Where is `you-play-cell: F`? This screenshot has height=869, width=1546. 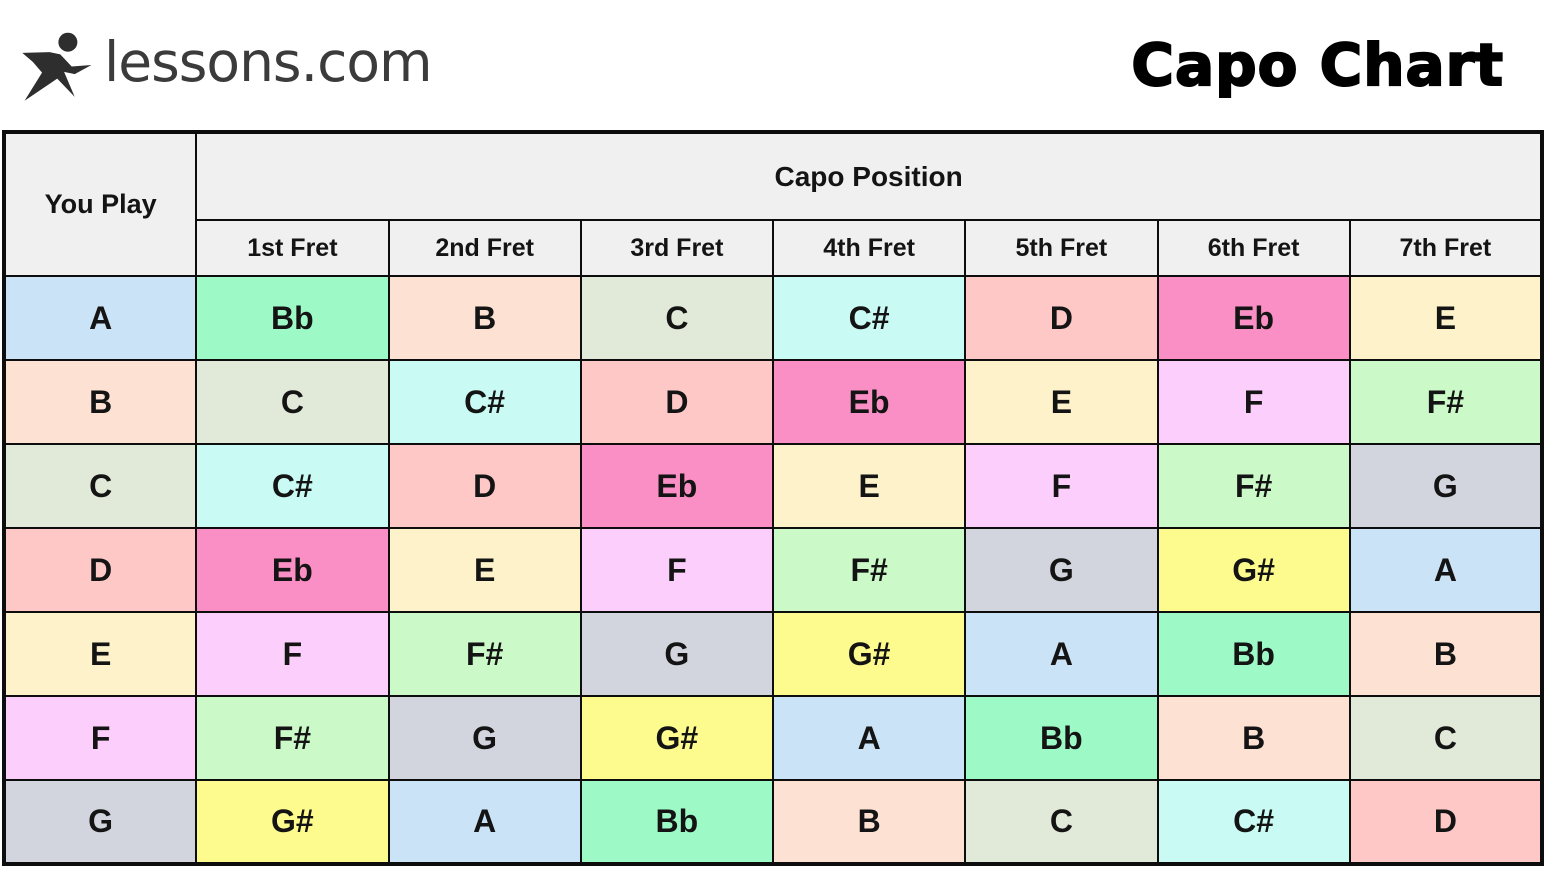
you-play-cell: F is located at coordinates (100, 738).